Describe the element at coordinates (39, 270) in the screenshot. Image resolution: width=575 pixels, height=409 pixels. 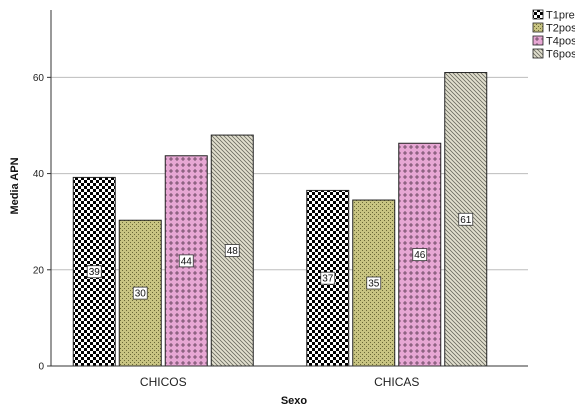
I see `y-tick-label: 20` at that location.